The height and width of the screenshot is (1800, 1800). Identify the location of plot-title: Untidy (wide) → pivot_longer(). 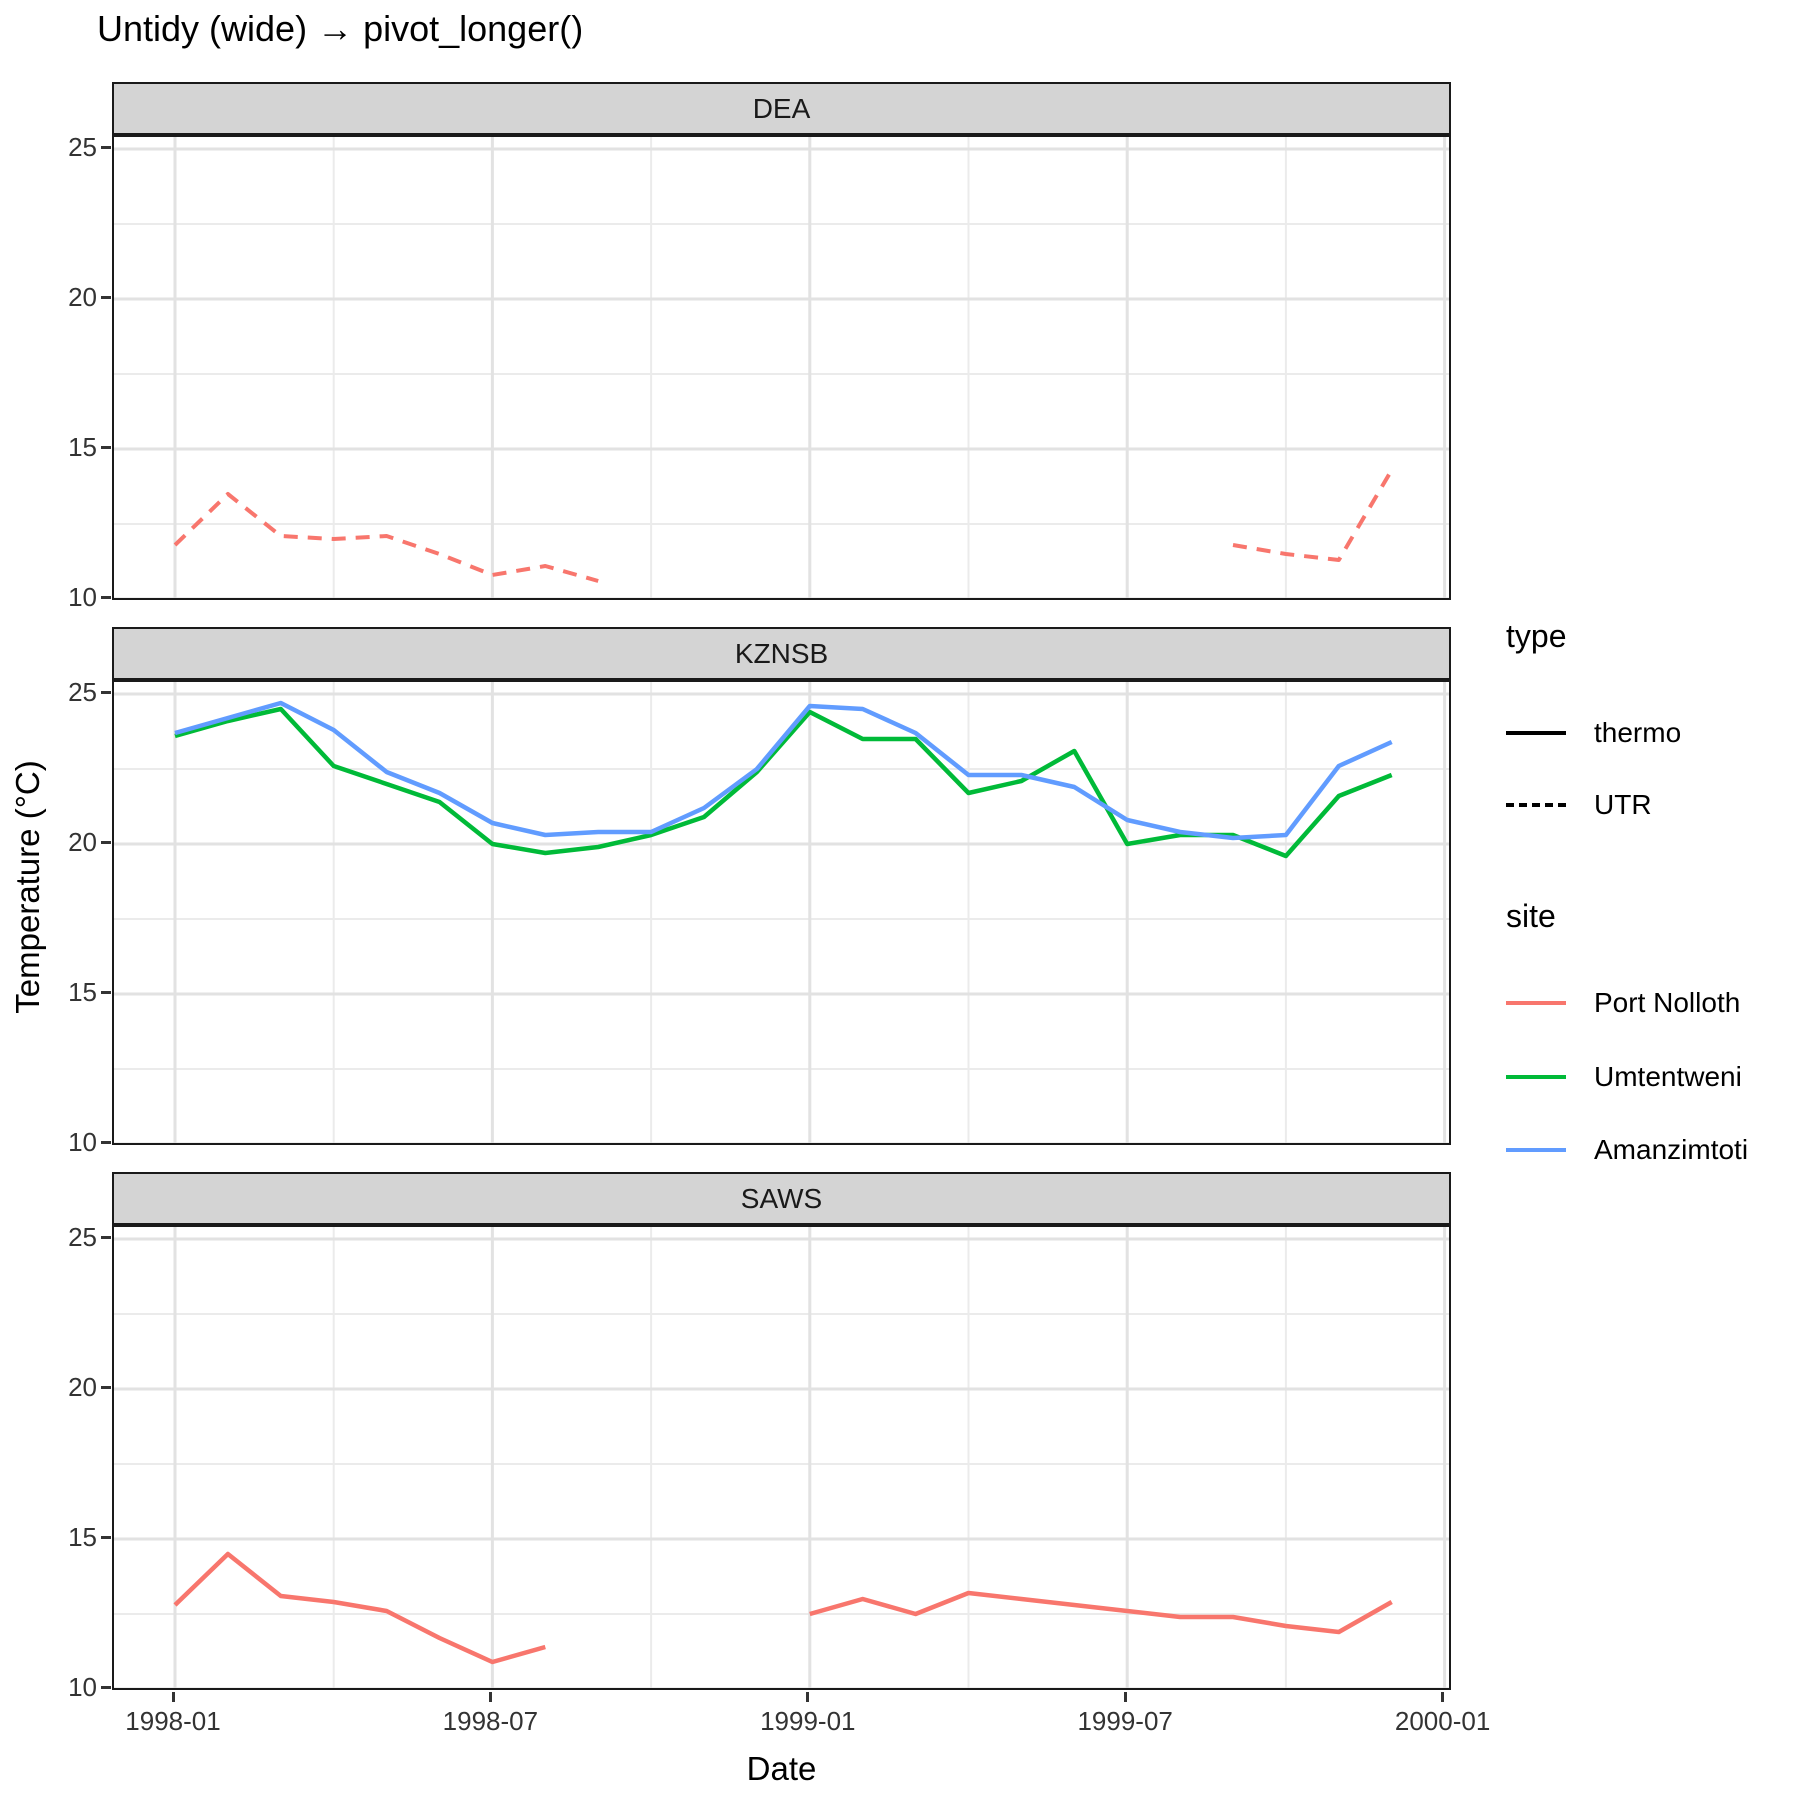
(340, 28).